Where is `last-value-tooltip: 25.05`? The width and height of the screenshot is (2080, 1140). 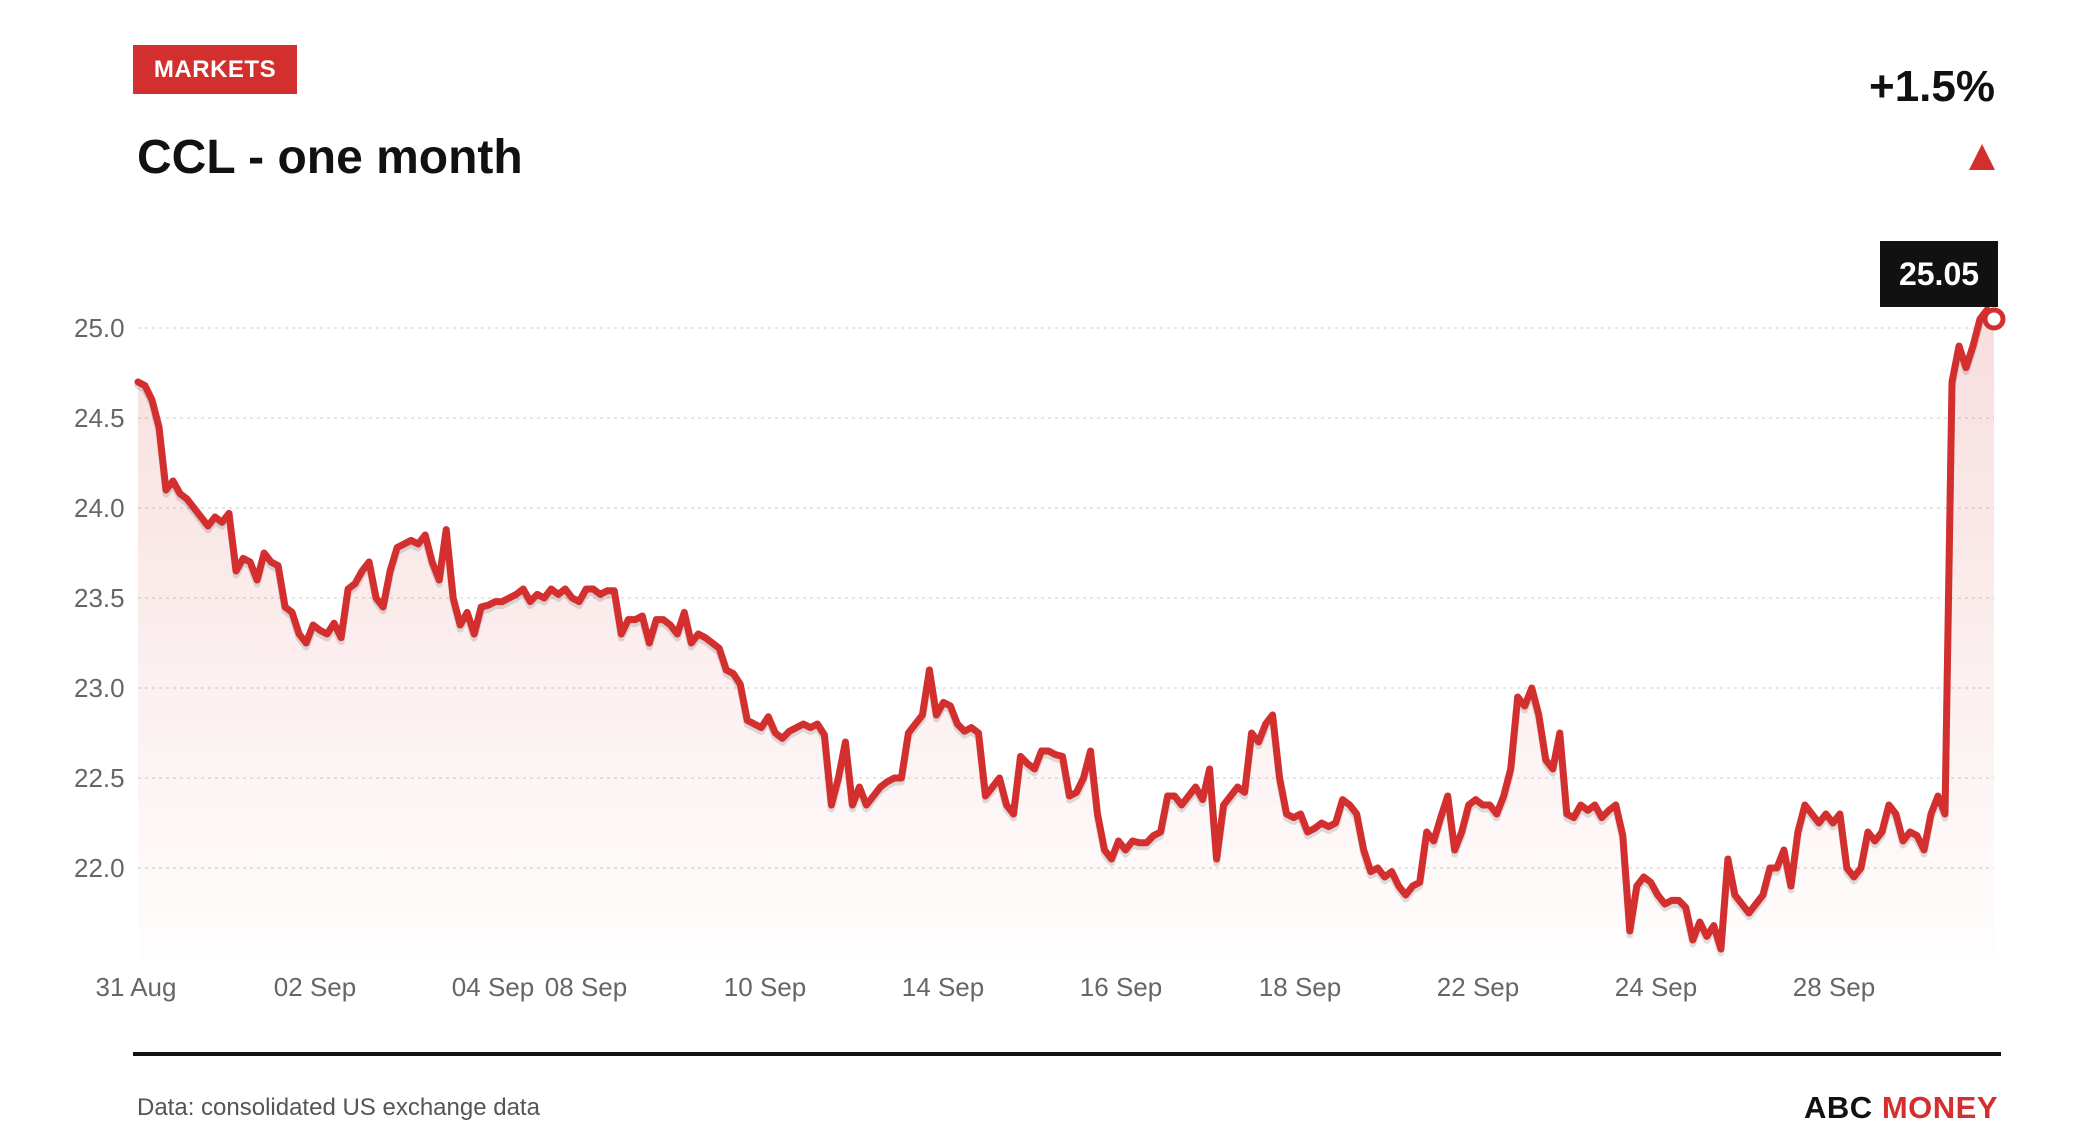
last-value-tooltip: 25.05 is located at coordinates (1939, 274).